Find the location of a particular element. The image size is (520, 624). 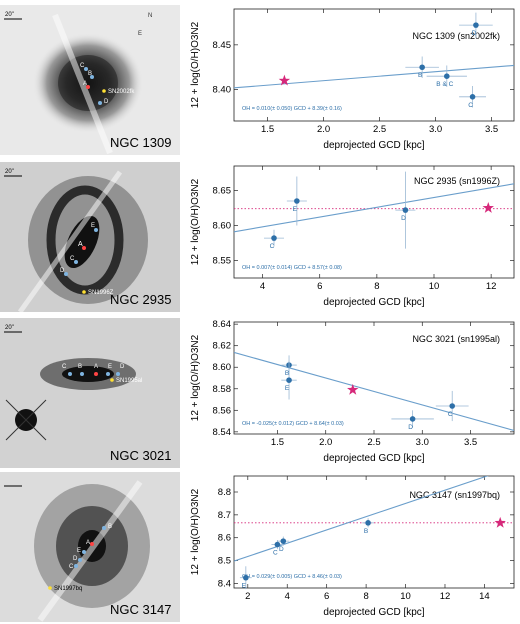

x-tick-label: 8 is located at coordinates (376, 286).